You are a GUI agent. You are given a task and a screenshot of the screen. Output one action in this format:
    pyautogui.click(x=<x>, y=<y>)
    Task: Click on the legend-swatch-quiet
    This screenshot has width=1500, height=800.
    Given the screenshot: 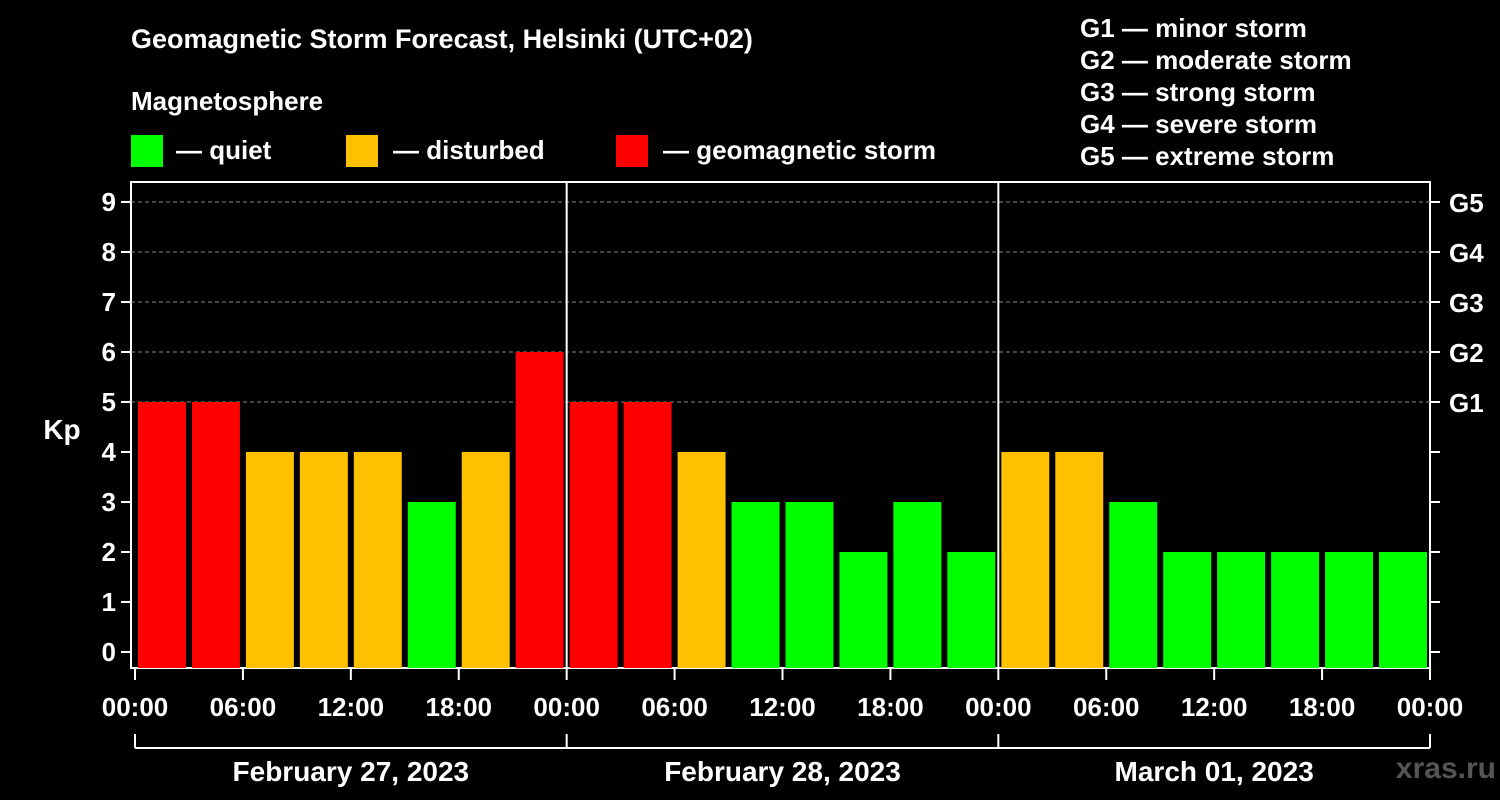 What is the action you would take?
    pyautogui.click(x=147, y=151)
    